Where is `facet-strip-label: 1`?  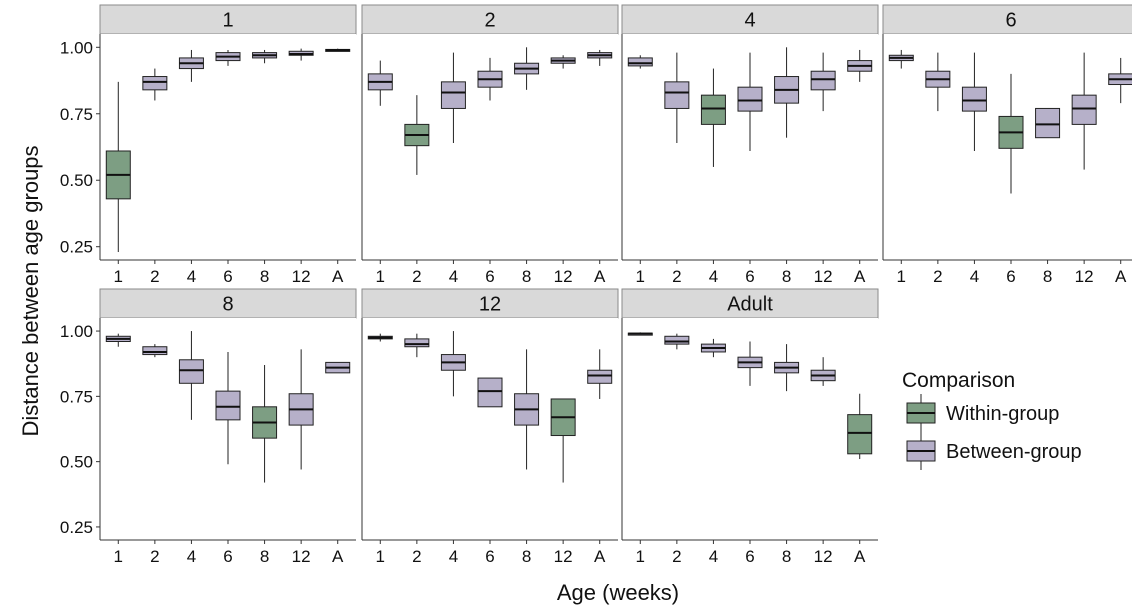 facet-strip-label: 1 is located at coordinates (227, 21).